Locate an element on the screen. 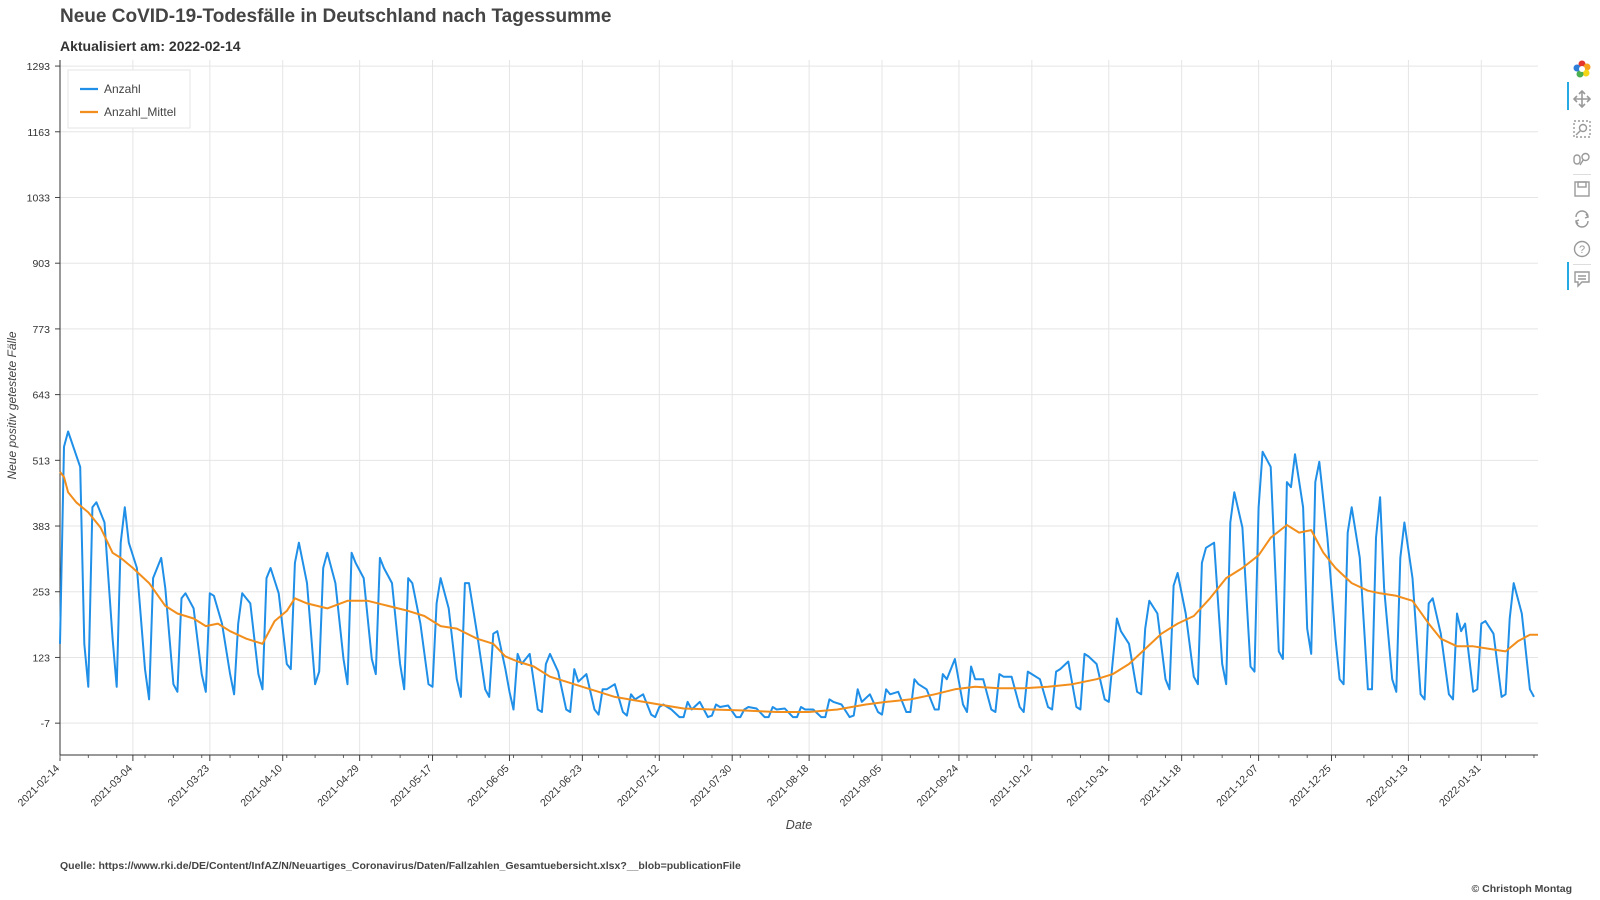  y-tick-label: 643 is located at coordinates (41, 396).